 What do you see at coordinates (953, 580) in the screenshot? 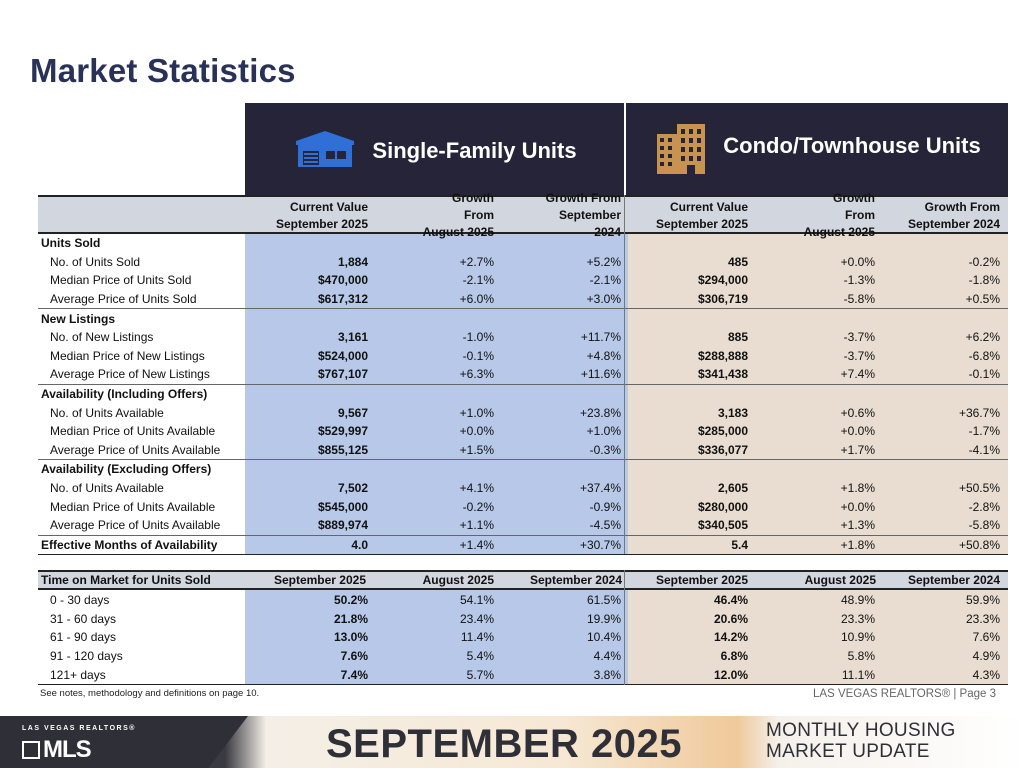
I see `tom-header-6: September 2024` at bounding box center [953, 580].